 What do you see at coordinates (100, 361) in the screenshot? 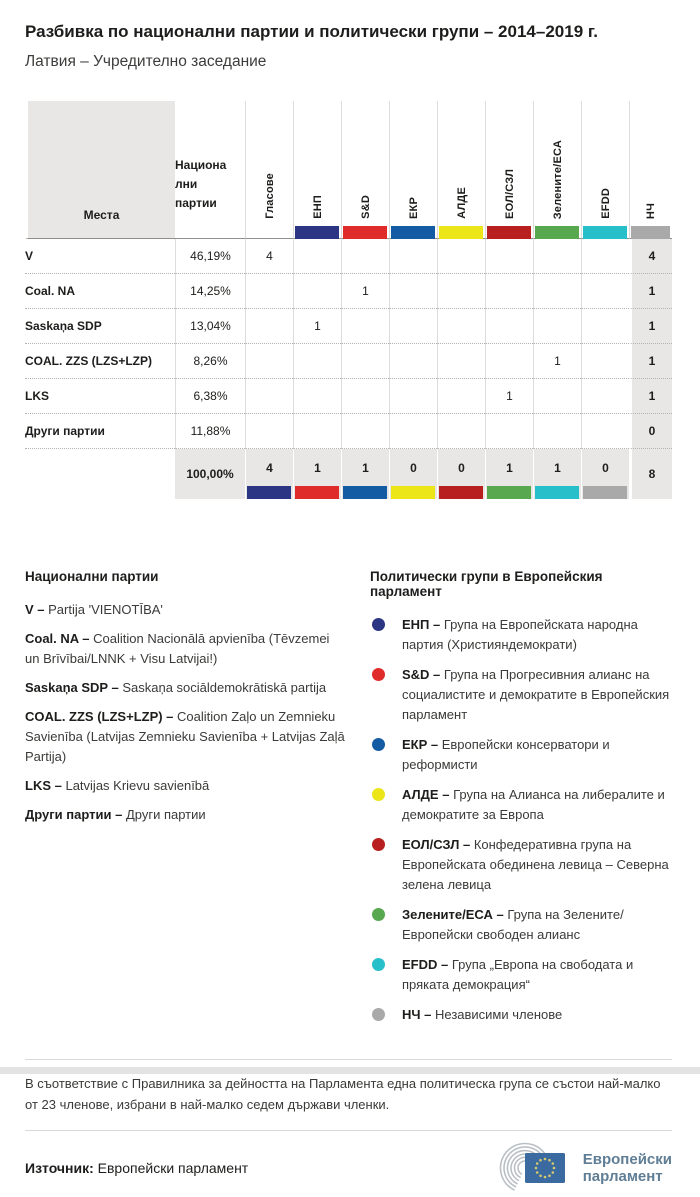
I see `party-row-label: COAL. ZZS (LZS+LZP)` at bounding box center [100, 361].